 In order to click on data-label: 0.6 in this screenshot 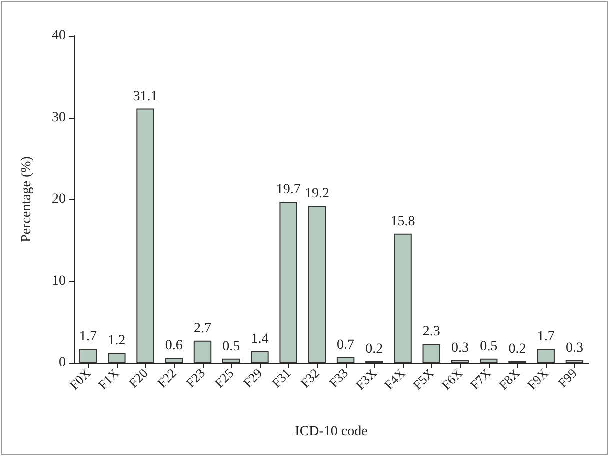, I will do `click(174, 346)`.